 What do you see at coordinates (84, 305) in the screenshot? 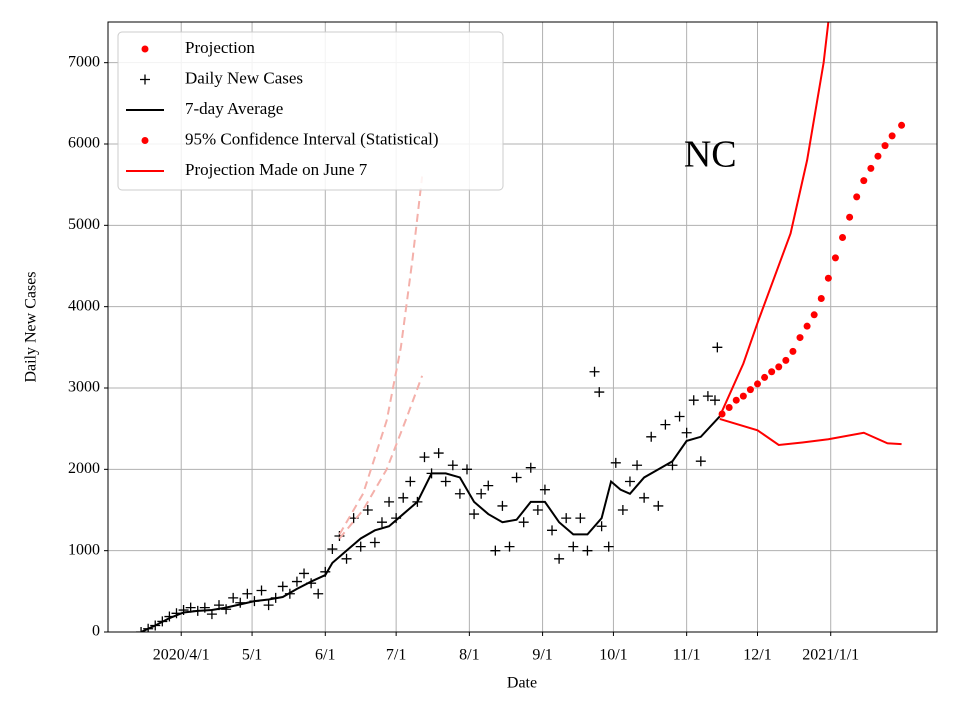
I see `y-tick-label: 4000` at bounding box center [84, 305].